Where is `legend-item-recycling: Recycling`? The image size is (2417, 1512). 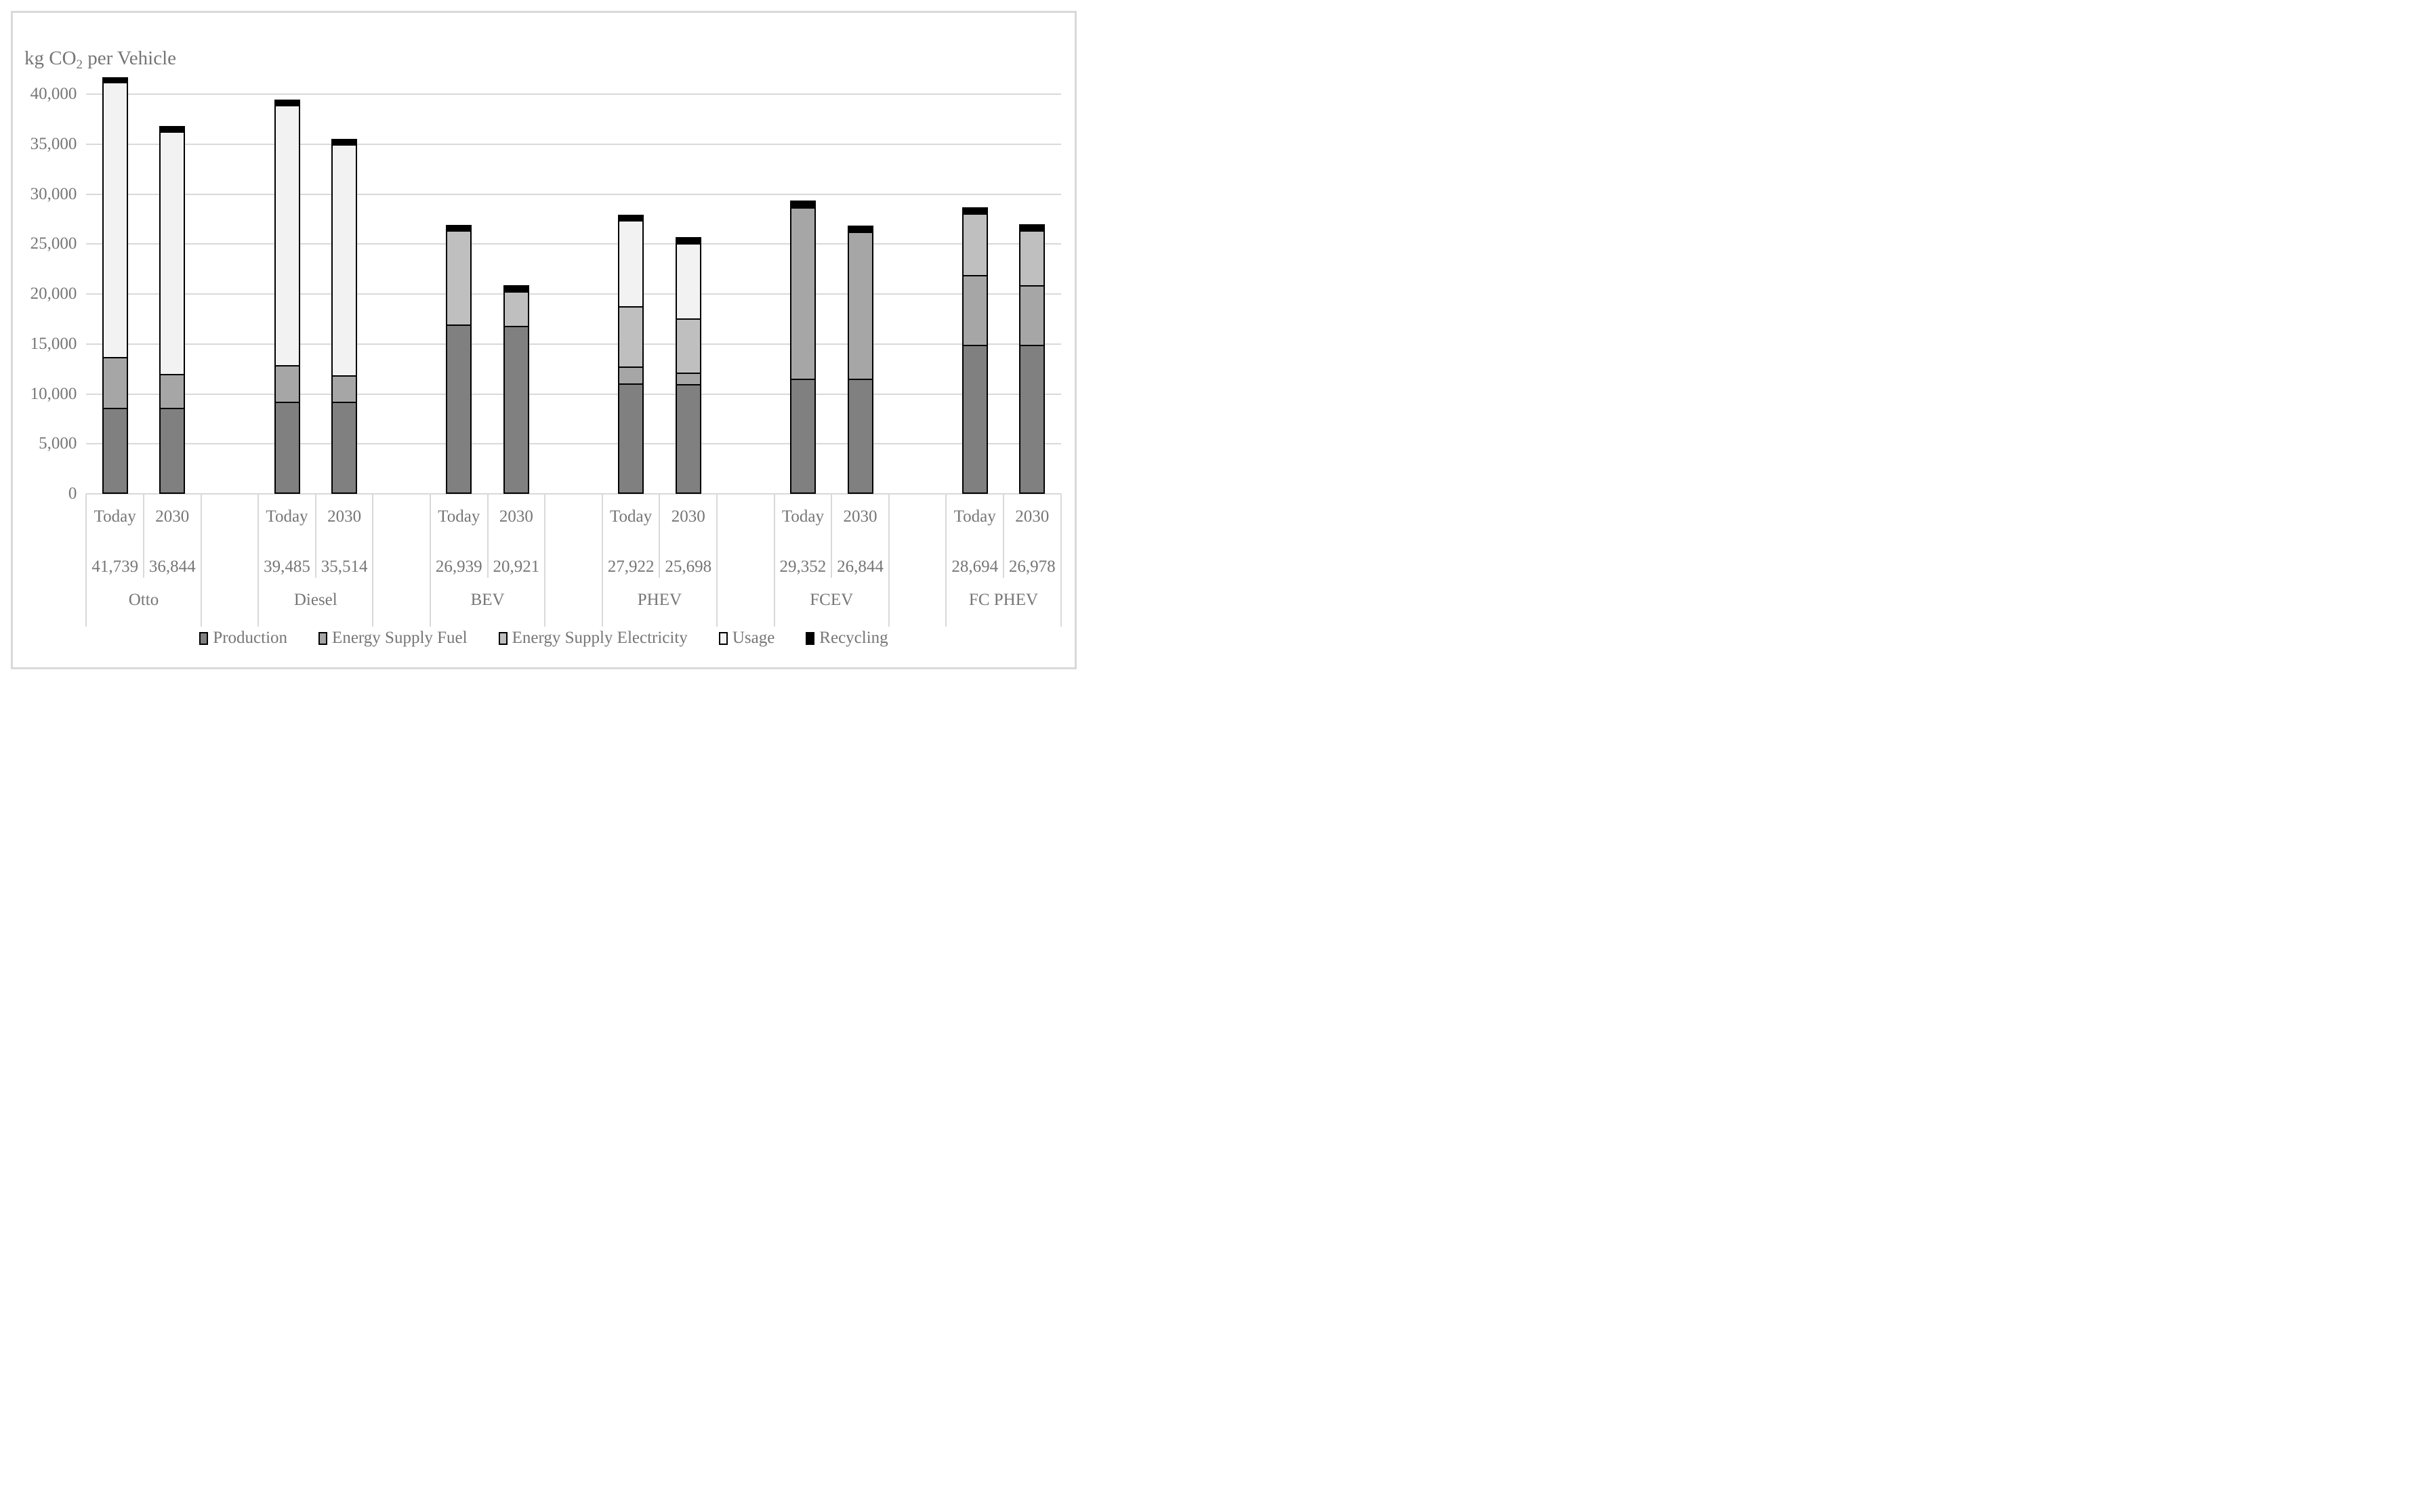
legend-item-recycling: Recycling is located at coordinates (847, 638).